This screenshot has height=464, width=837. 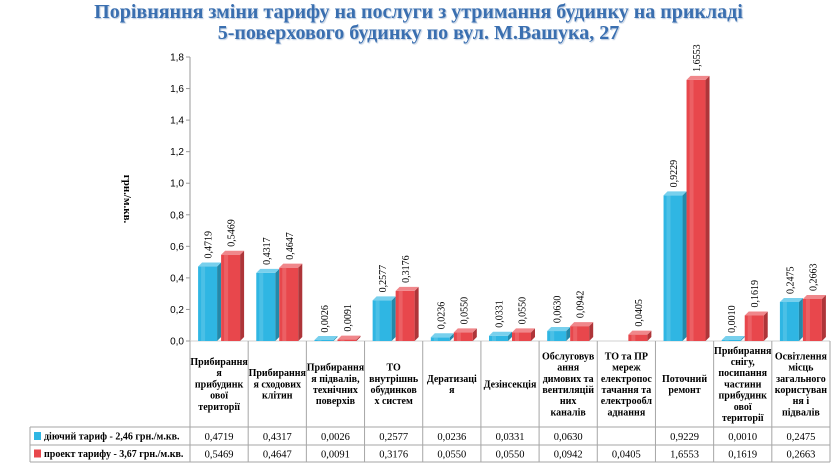 I want to click on y-tick-label: 1,0, so click(x=177, y=184).